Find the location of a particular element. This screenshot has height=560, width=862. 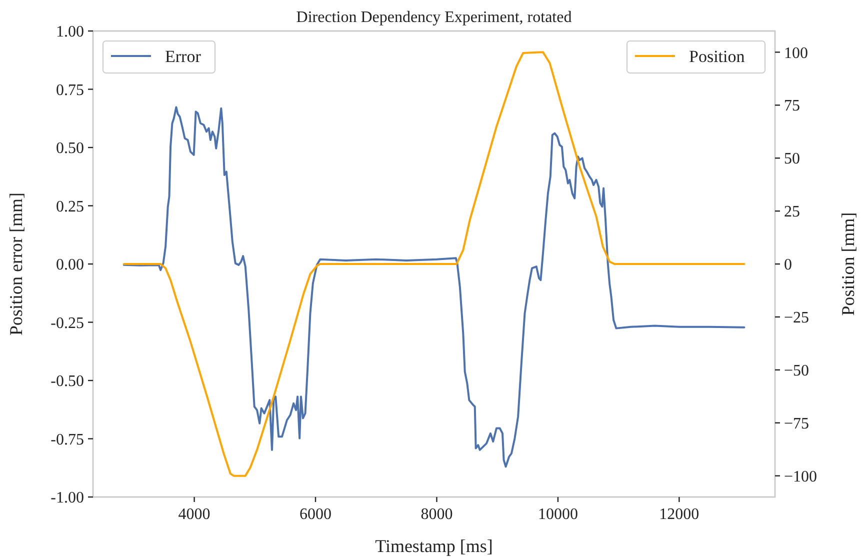

legend-label: Error is located at coordinates (183, 56).